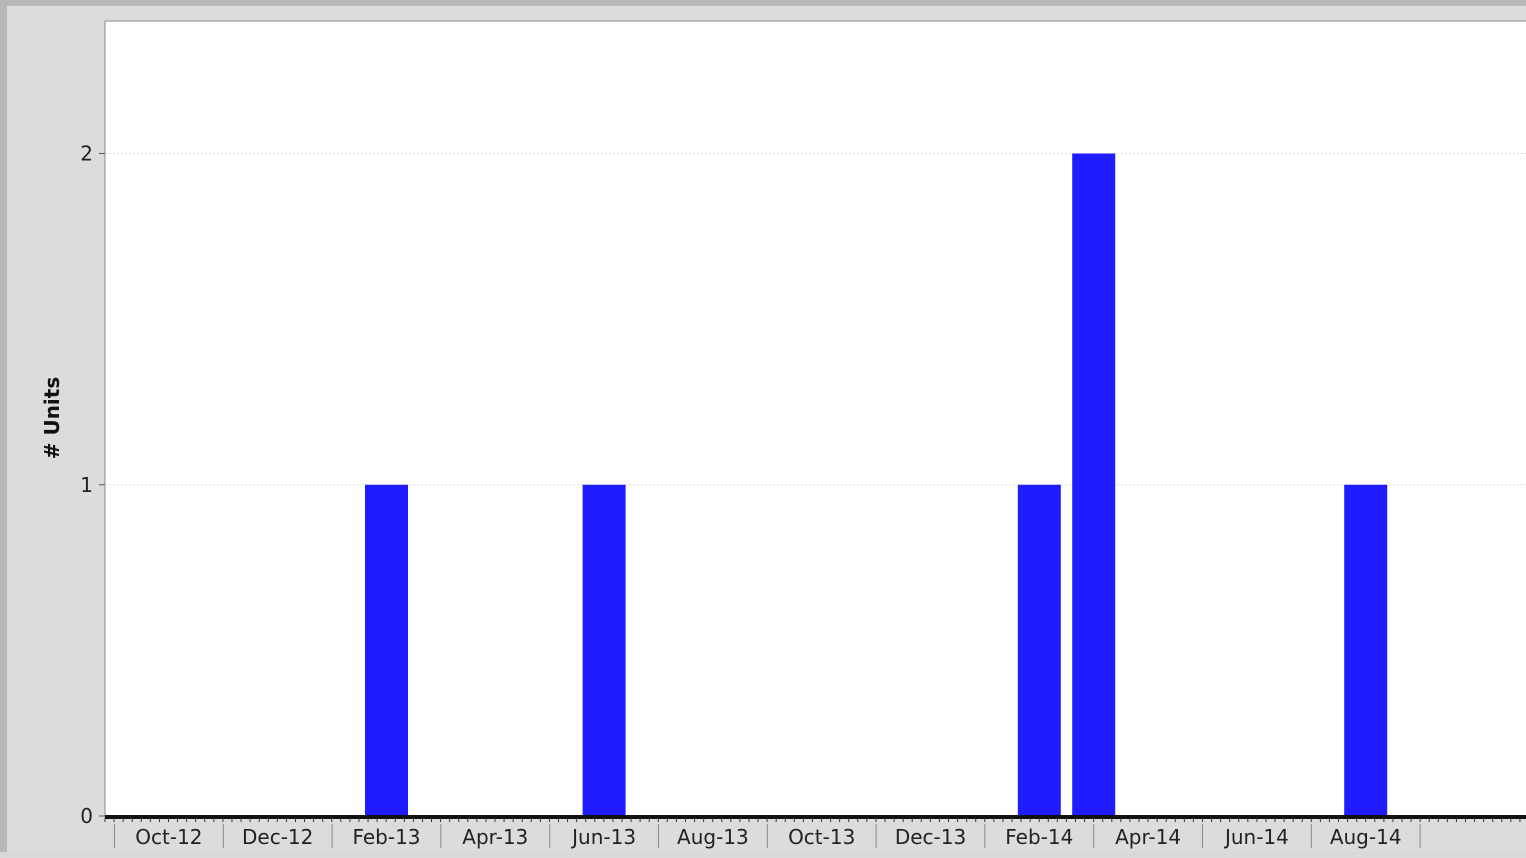  Describe the element at coordinates (1148, 837) in the screenshot. I see `x-tick-label: Apr-14` at that location.